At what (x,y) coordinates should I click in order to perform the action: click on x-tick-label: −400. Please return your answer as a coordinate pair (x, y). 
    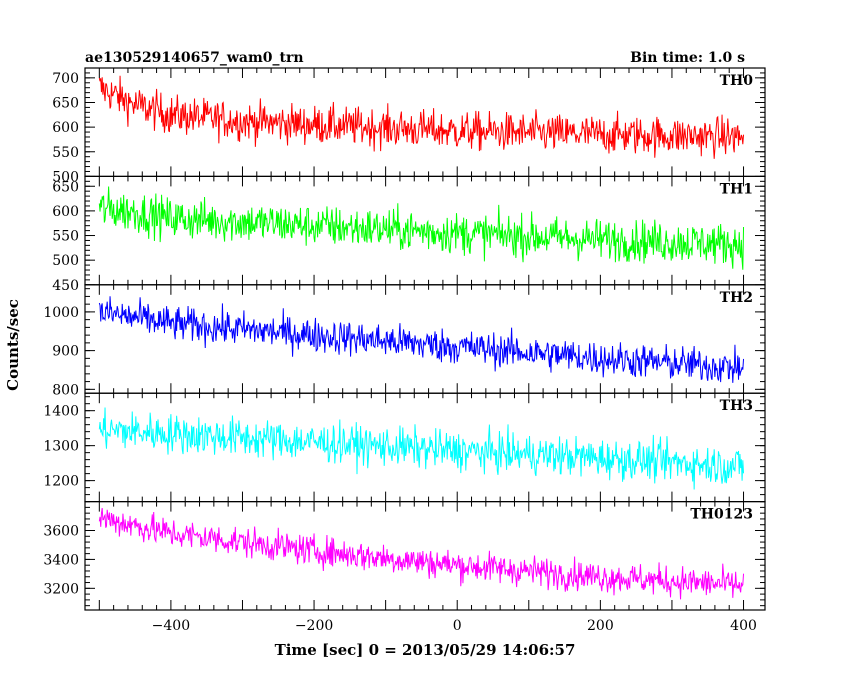
    Looking at the image, I should click on (171, 626).